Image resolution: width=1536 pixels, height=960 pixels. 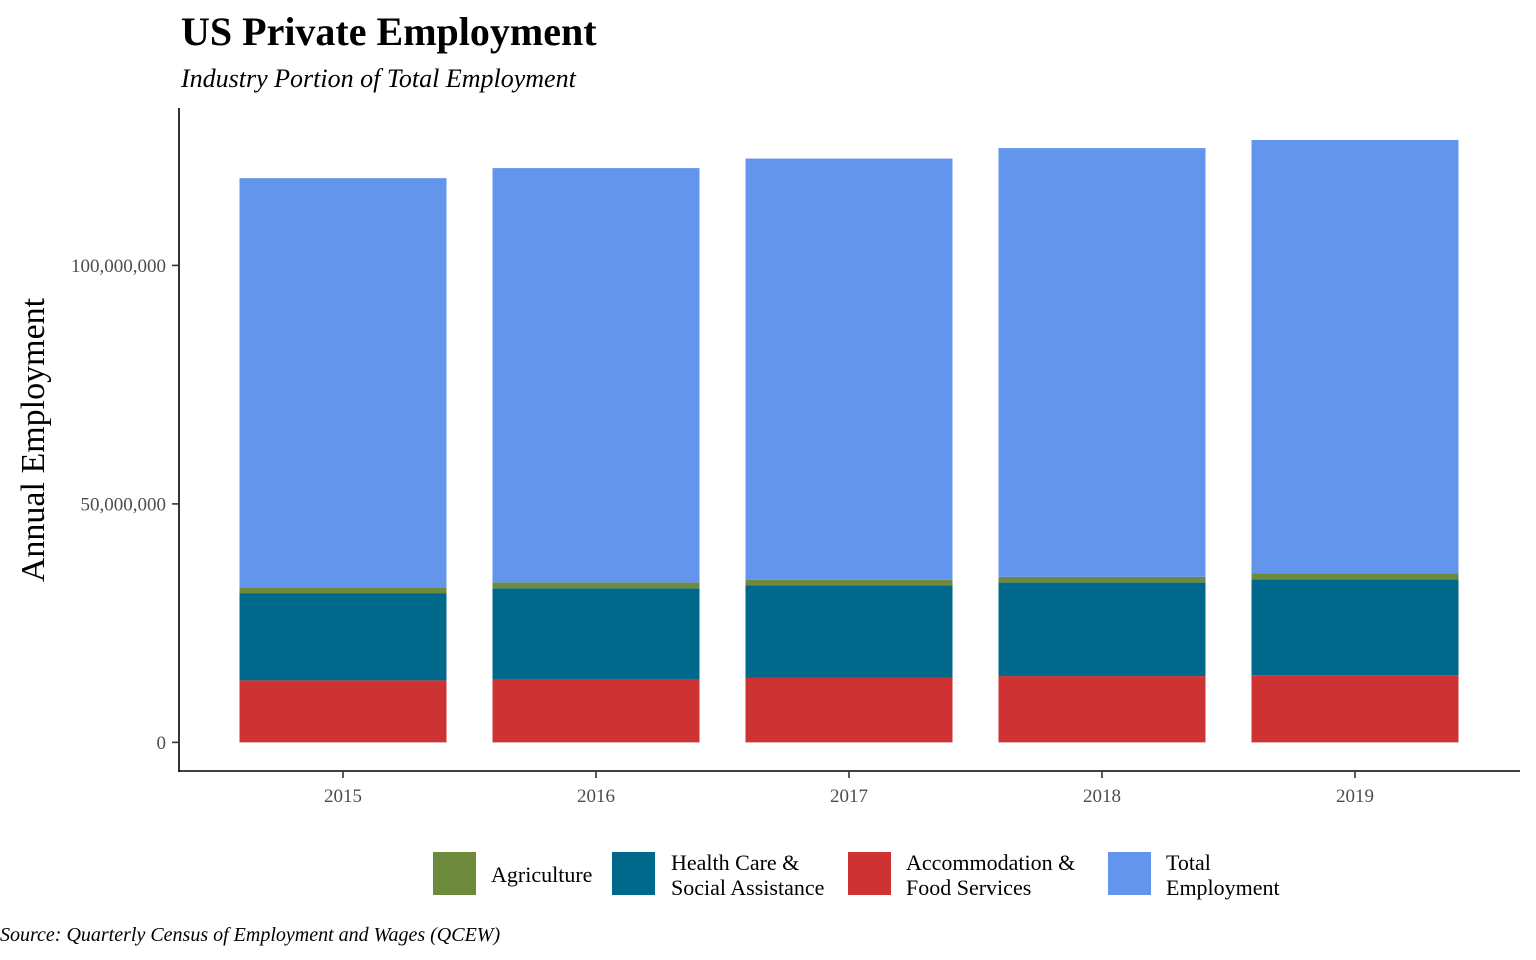 What do you see at coordinates (1355, 576) in the screenshot?
I see `bar-agriculture-2019` at bounding box center [1355, 576].